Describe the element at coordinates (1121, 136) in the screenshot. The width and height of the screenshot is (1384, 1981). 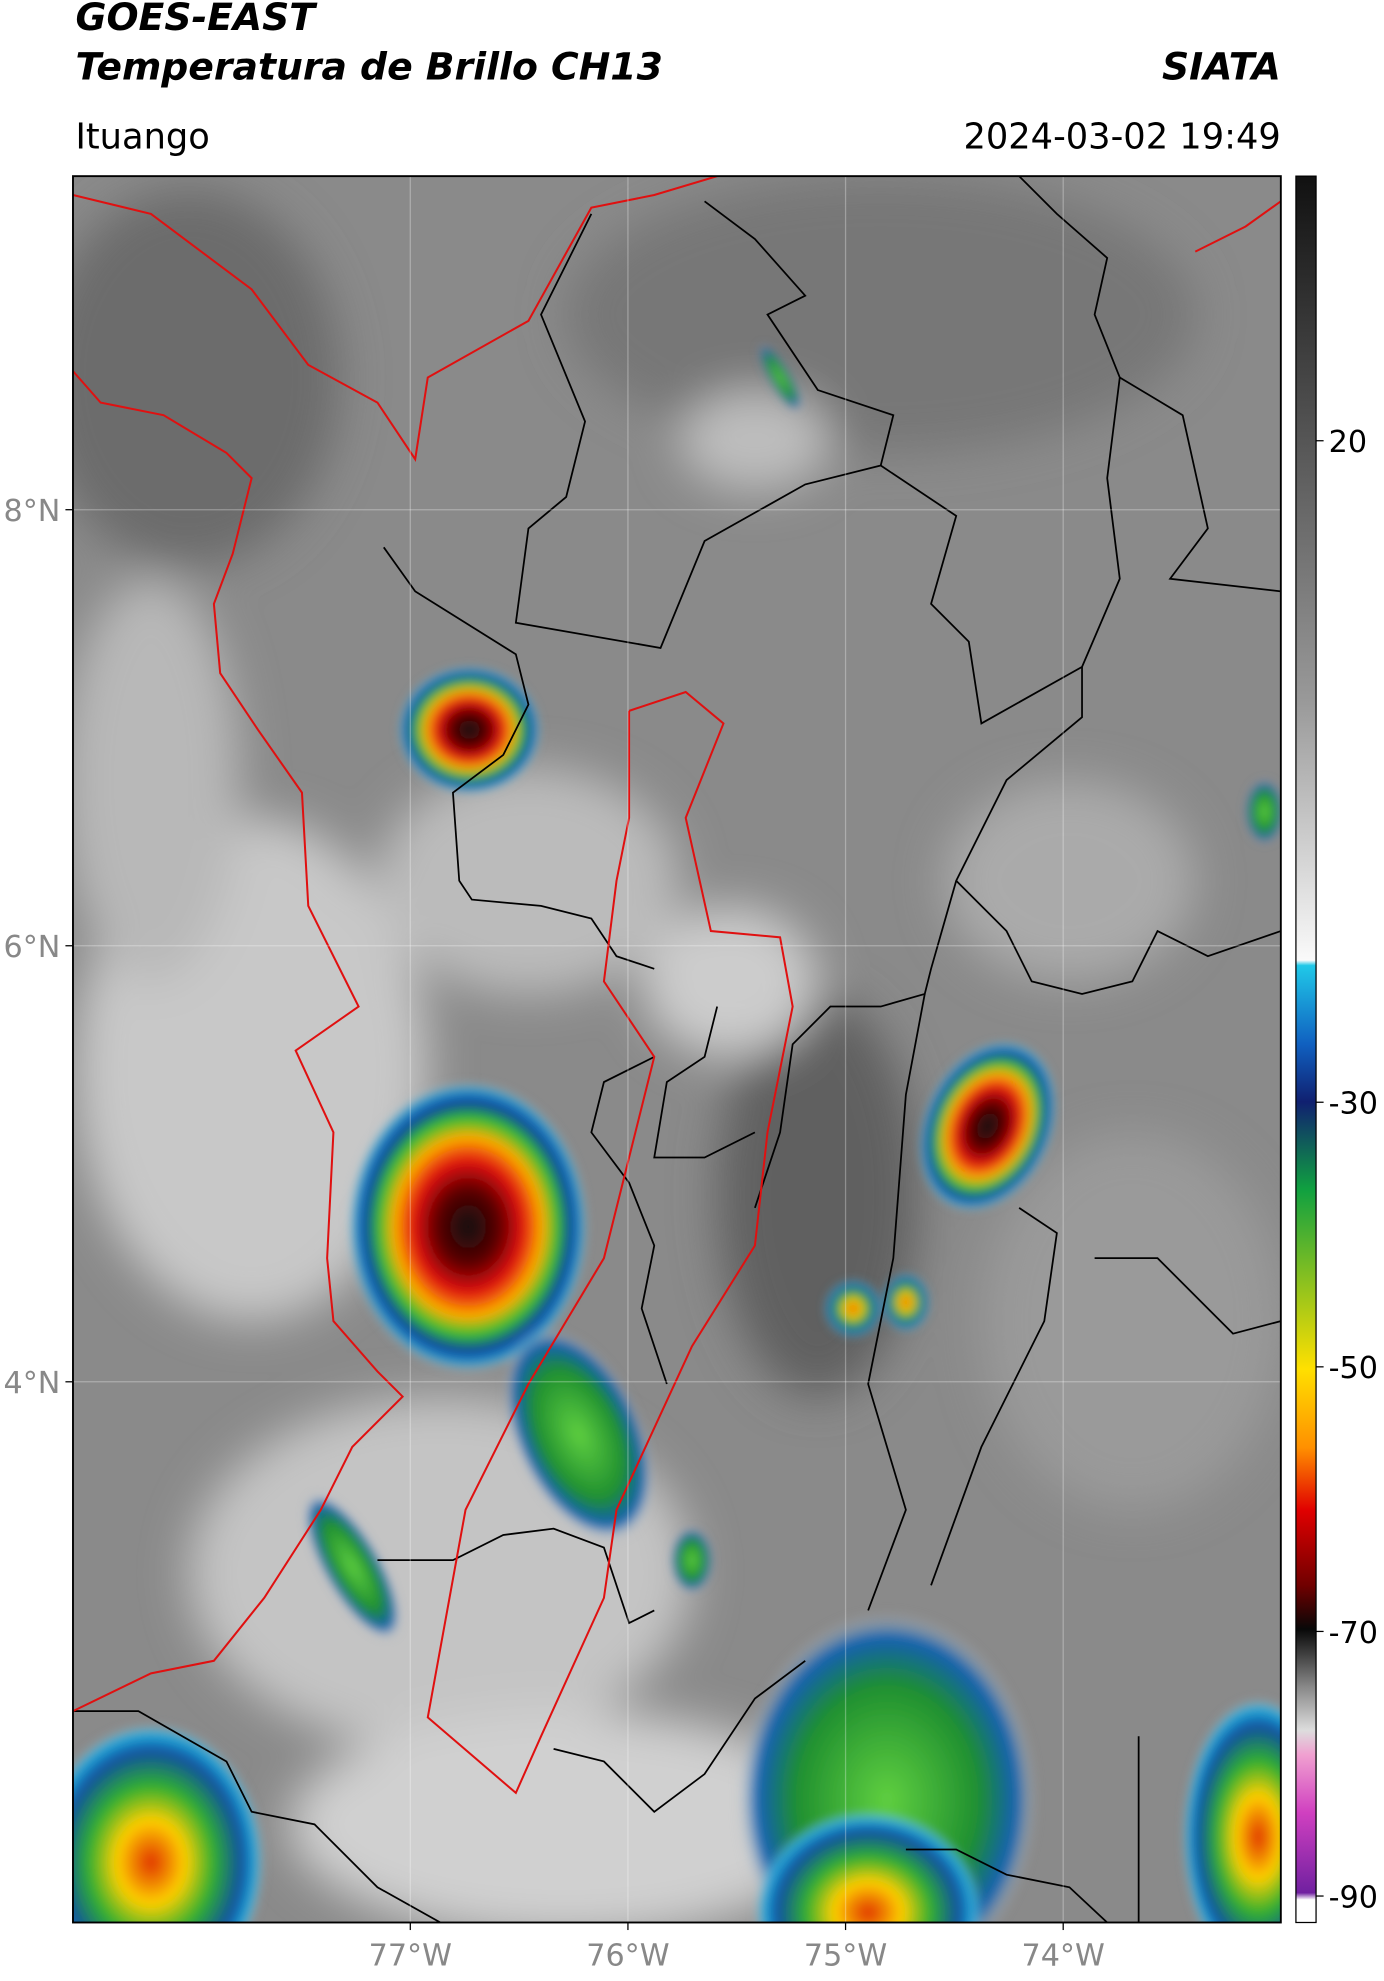
I see `datetime: 2024-03-02 19:49` at that location.